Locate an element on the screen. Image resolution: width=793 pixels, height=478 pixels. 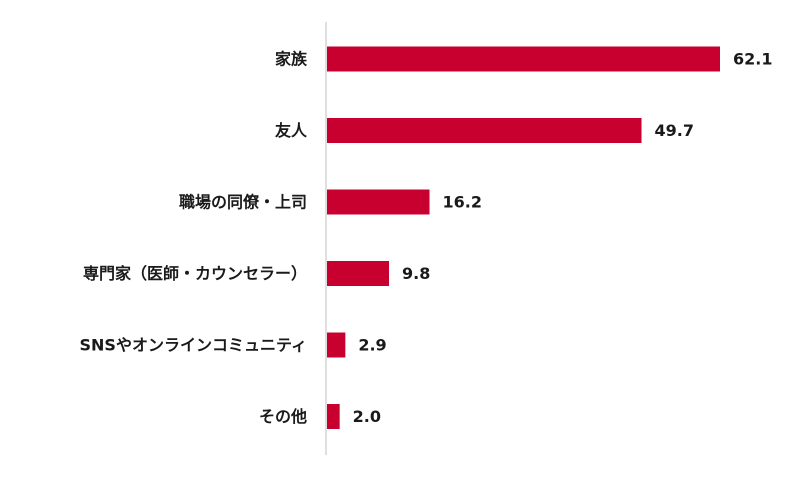
category-label-1: 友人 is located at coordinates (291, 130).